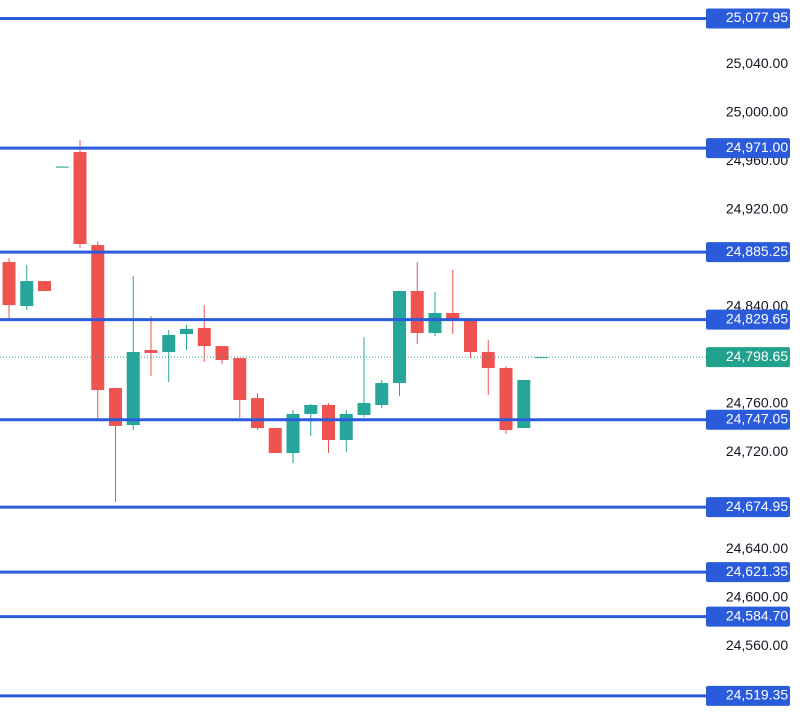  What do you see at coordinates (757, 356) in the screenshot?
I see `last-price-label: 24,798.65` at bounding box center [757, 356].